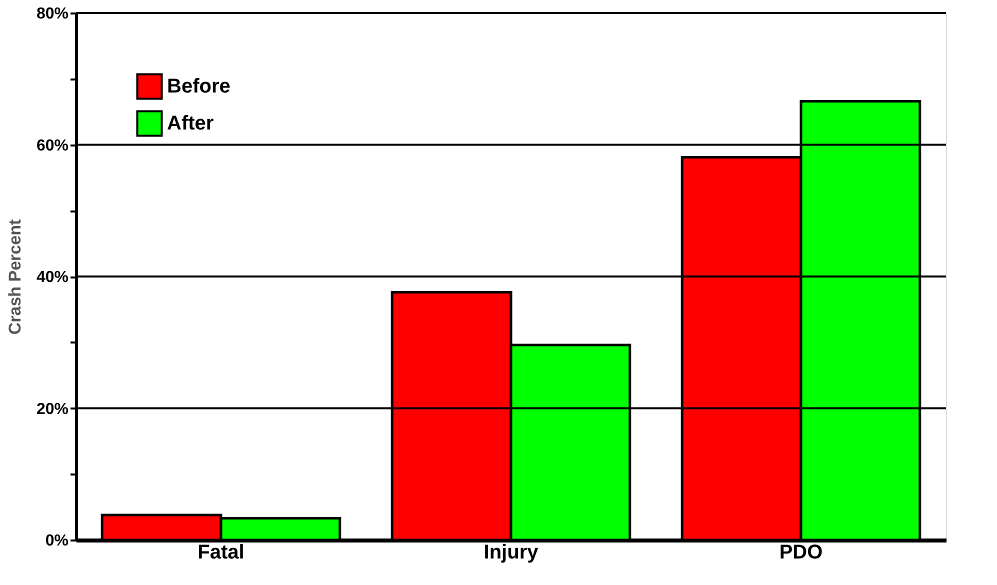  Describe the element at coordinates (221, 553) in the screenshot. I see `x-tick-label: Fatal` at that location.